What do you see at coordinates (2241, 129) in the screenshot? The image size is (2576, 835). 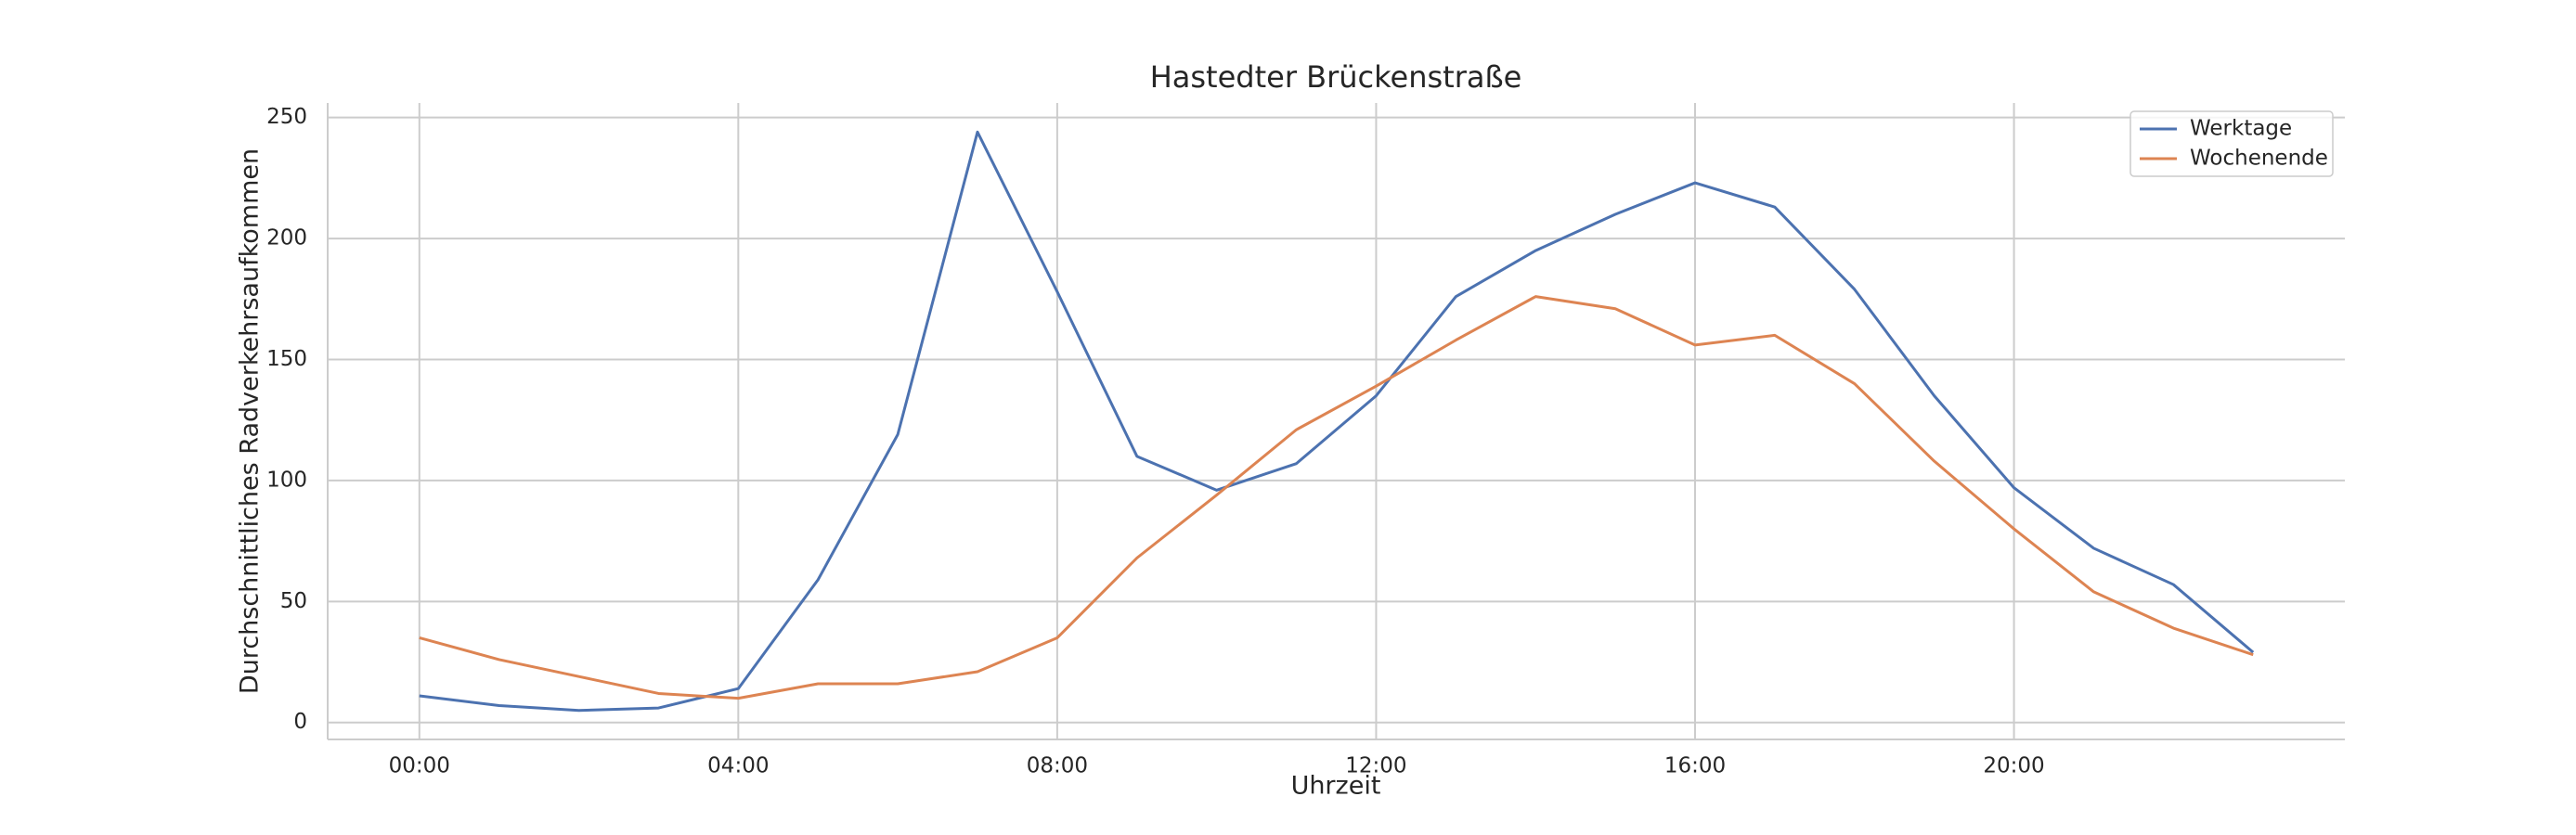 I see `legend-label: Werktage` at bounding box center [2241, 129].